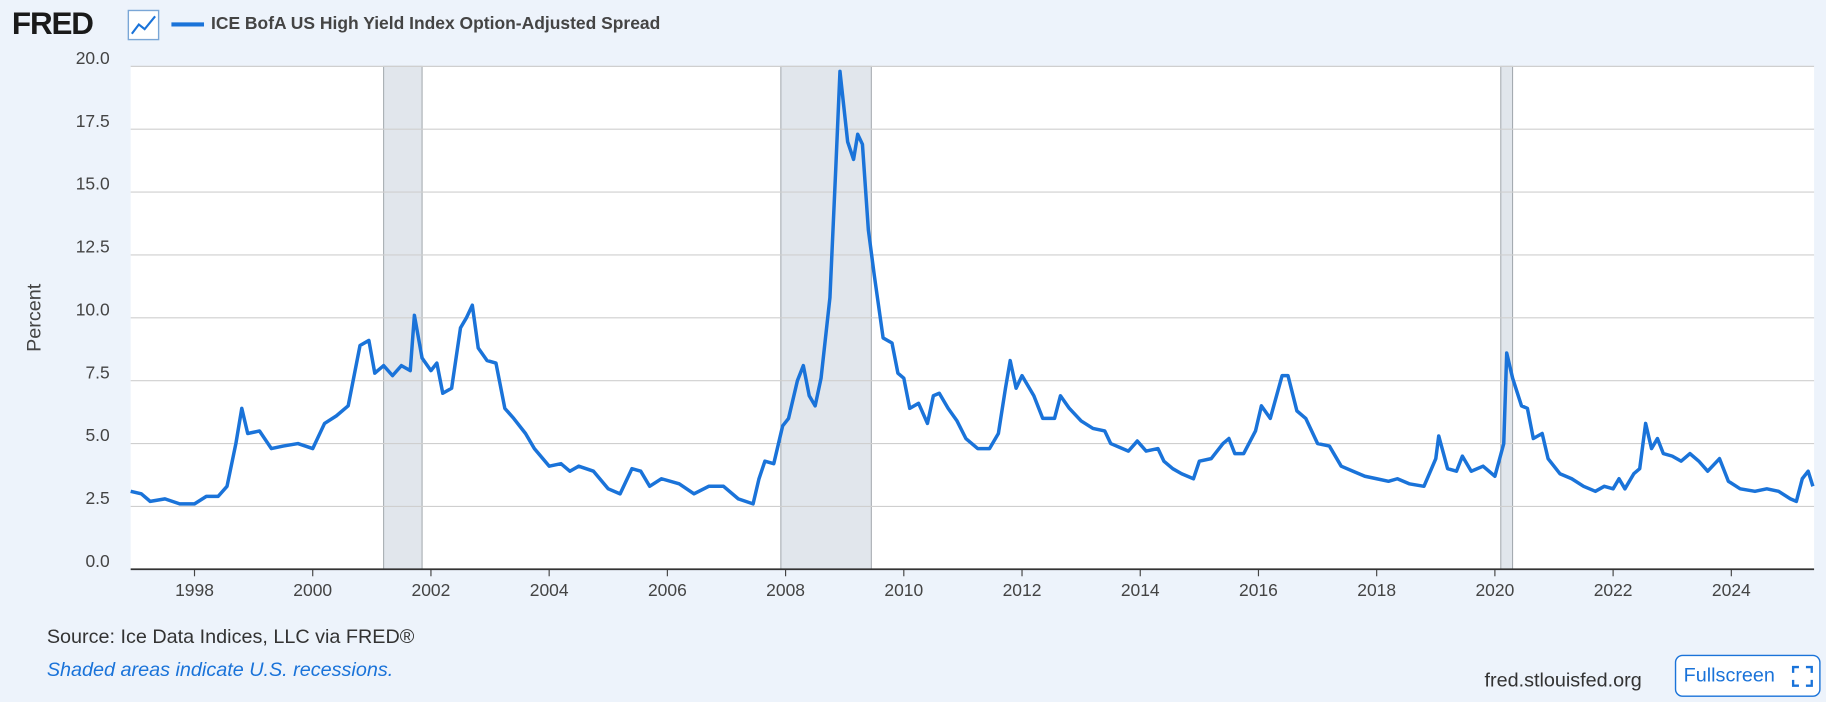 Image resolution: width=1826 pixels, height=702 pixels. I want to click on button-frame, so click(1747, 675).